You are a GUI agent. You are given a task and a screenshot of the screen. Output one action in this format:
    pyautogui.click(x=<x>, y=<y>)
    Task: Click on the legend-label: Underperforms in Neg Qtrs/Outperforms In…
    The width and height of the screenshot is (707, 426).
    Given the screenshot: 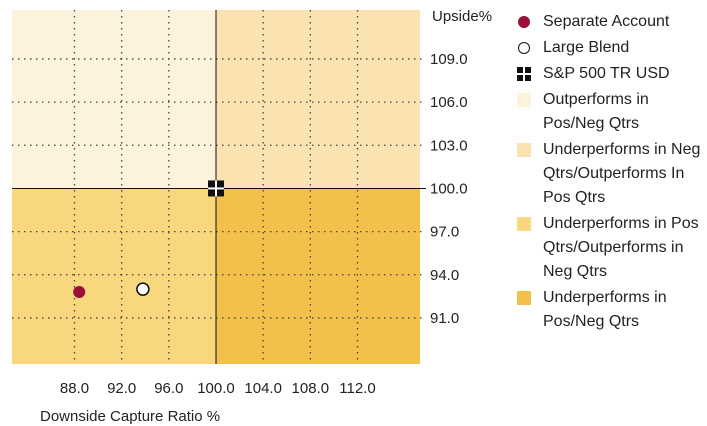 What is the action you would take?
    pyautogui.click(x=622, y=173)
    